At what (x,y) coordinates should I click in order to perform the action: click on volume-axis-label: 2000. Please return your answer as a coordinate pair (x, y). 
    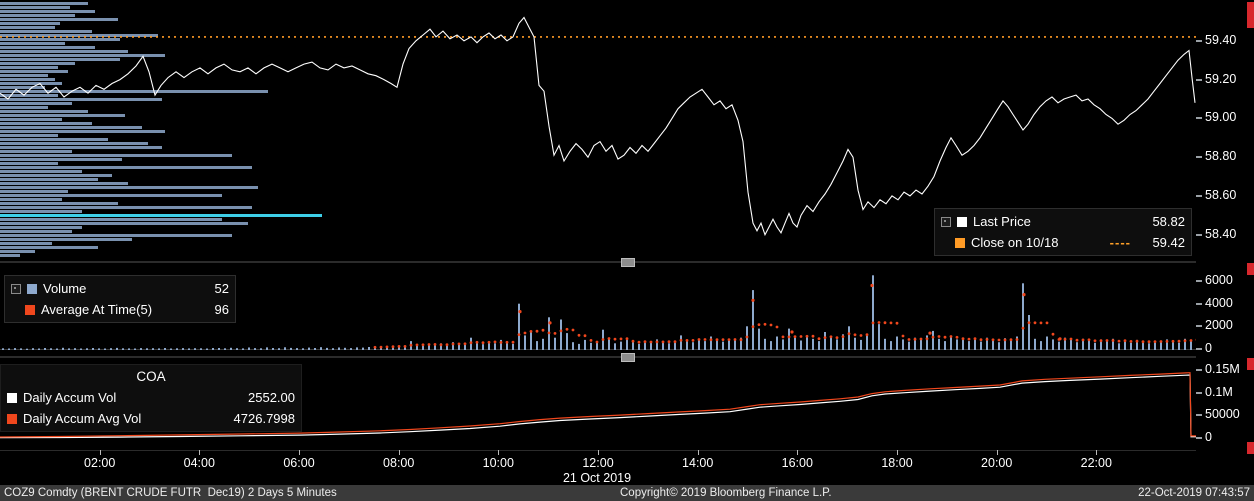
    Looking at the image, I should click on (1219, 325).